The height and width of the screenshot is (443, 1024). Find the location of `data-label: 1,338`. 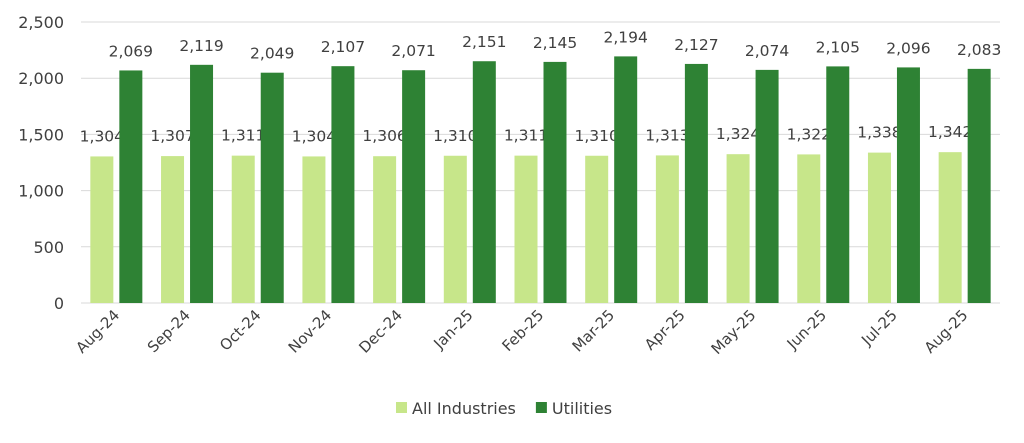

data-label: 1,338 is located at coordinates (879, 133).